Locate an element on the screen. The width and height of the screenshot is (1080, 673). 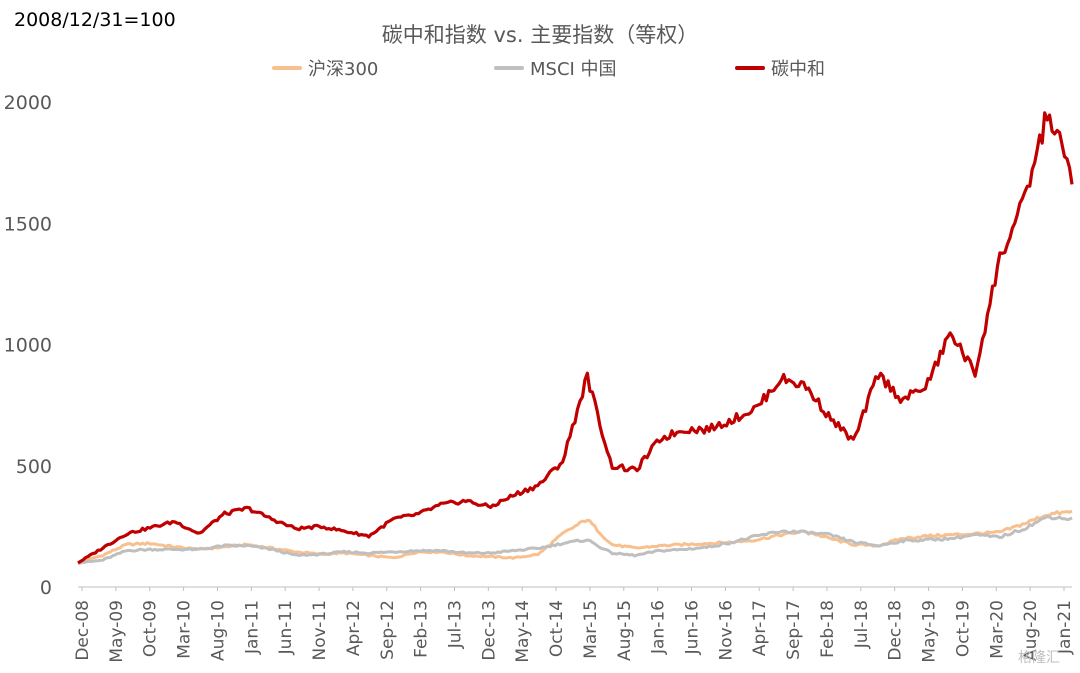
y-tick-label: 2000 is located at coordinates (28, 103).